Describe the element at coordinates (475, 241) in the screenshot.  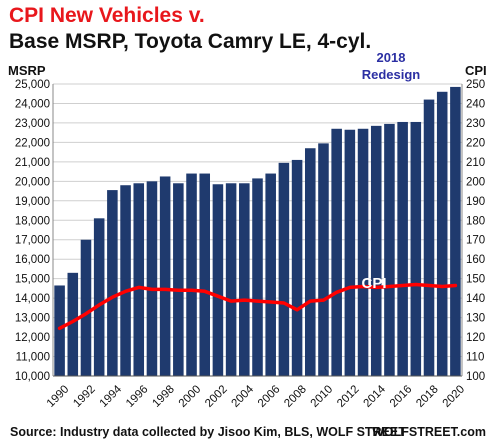
I see `y-right-tick-label: 170` at that location.